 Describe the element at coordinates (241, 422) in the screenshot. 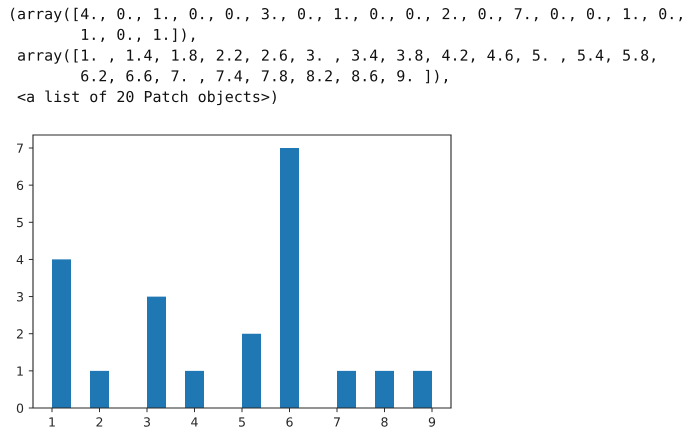

I see `x-tick-label: 5` at that location.